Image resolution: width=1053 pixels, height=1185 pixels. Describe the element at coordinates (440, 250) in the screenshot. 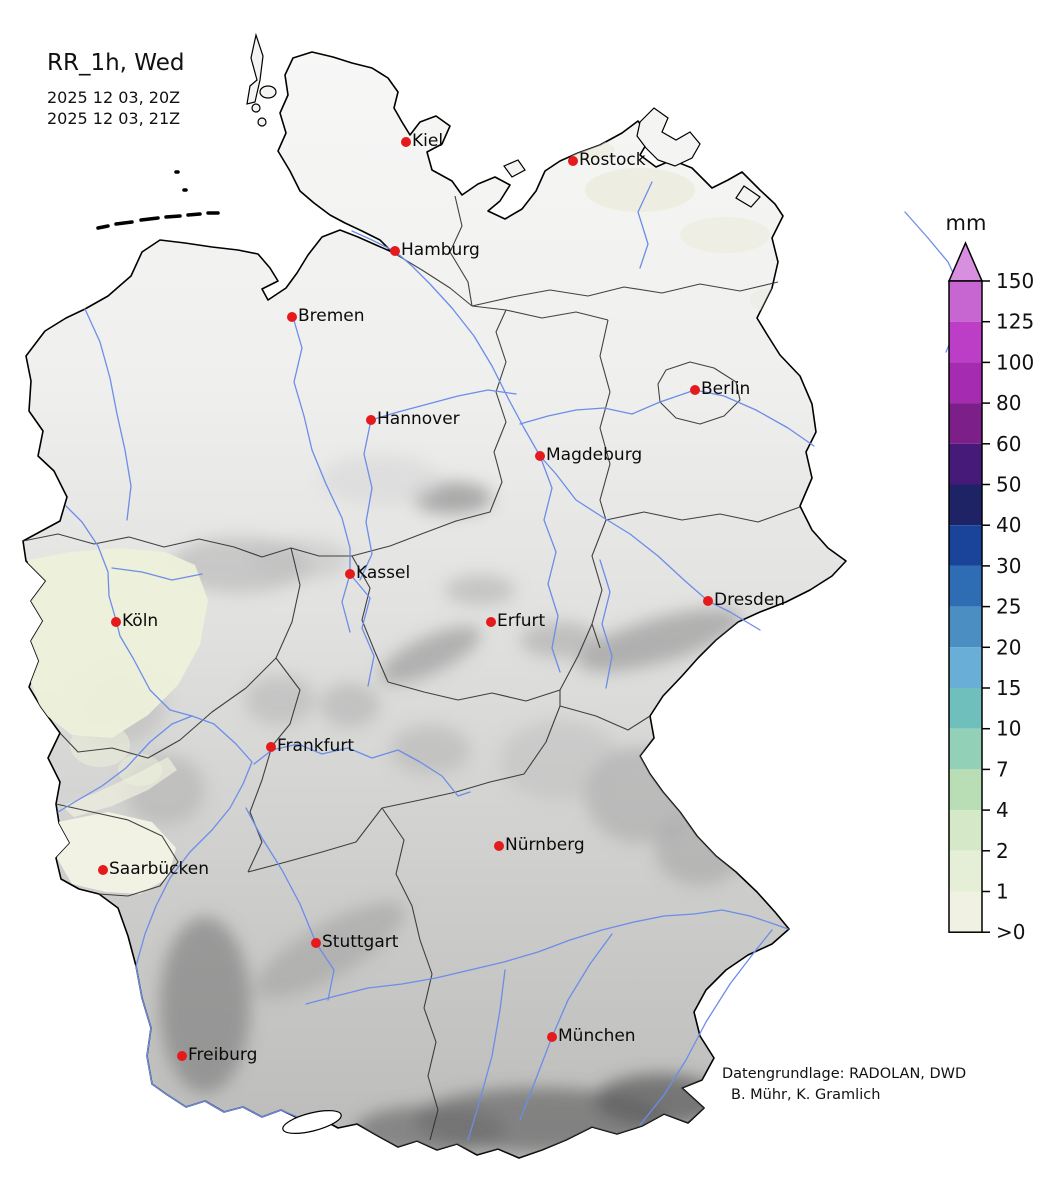

I see `city-label: Hamburg` at that location.